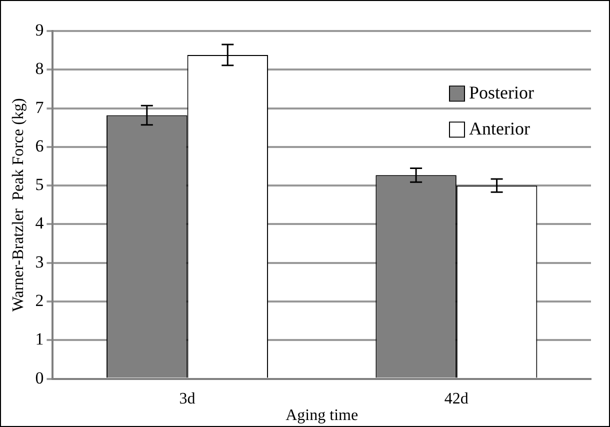 This screenshot has width=610, height=427. What do you see at coordinates (39, 378) in the screenshot?
I see `y-tick-label: 0` at bounding box center [39, 378].